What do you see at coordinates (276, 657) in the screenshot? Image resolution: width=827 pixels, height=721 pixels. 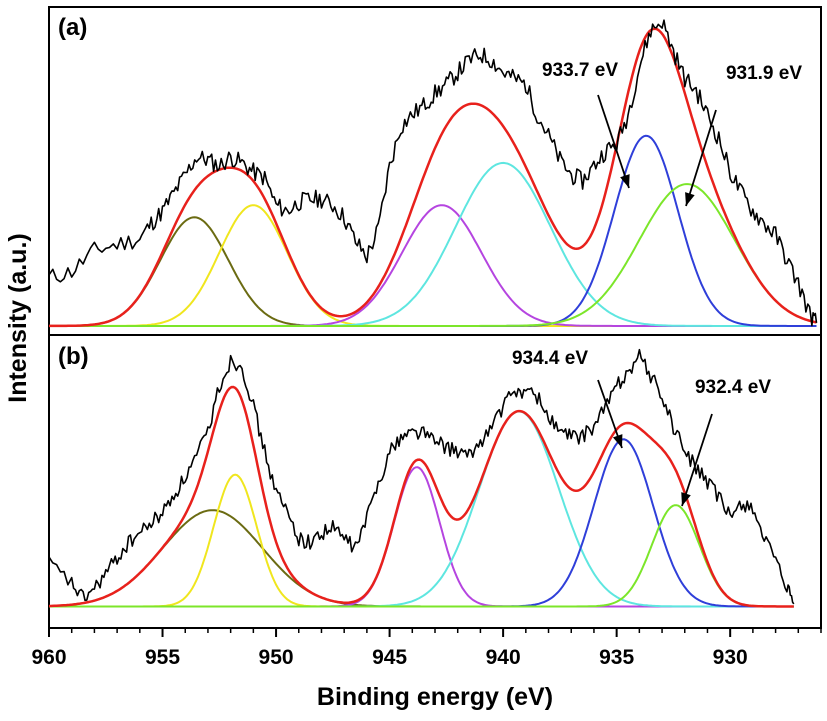 I see `x-tick-label-950: 950` at bounding box center [276, 657].